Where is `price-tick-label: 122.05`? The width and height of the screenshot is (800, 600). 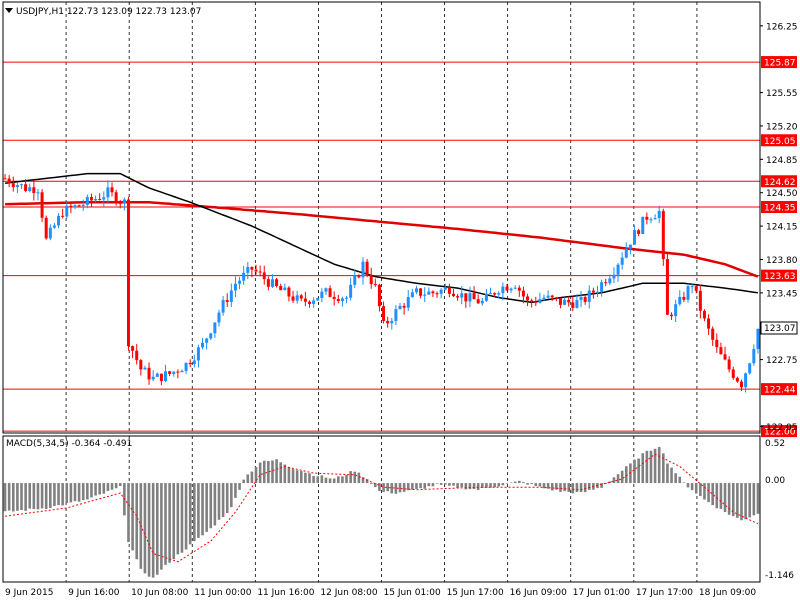 price-tick-label: 122.05 is located at coordinates (782, 428).